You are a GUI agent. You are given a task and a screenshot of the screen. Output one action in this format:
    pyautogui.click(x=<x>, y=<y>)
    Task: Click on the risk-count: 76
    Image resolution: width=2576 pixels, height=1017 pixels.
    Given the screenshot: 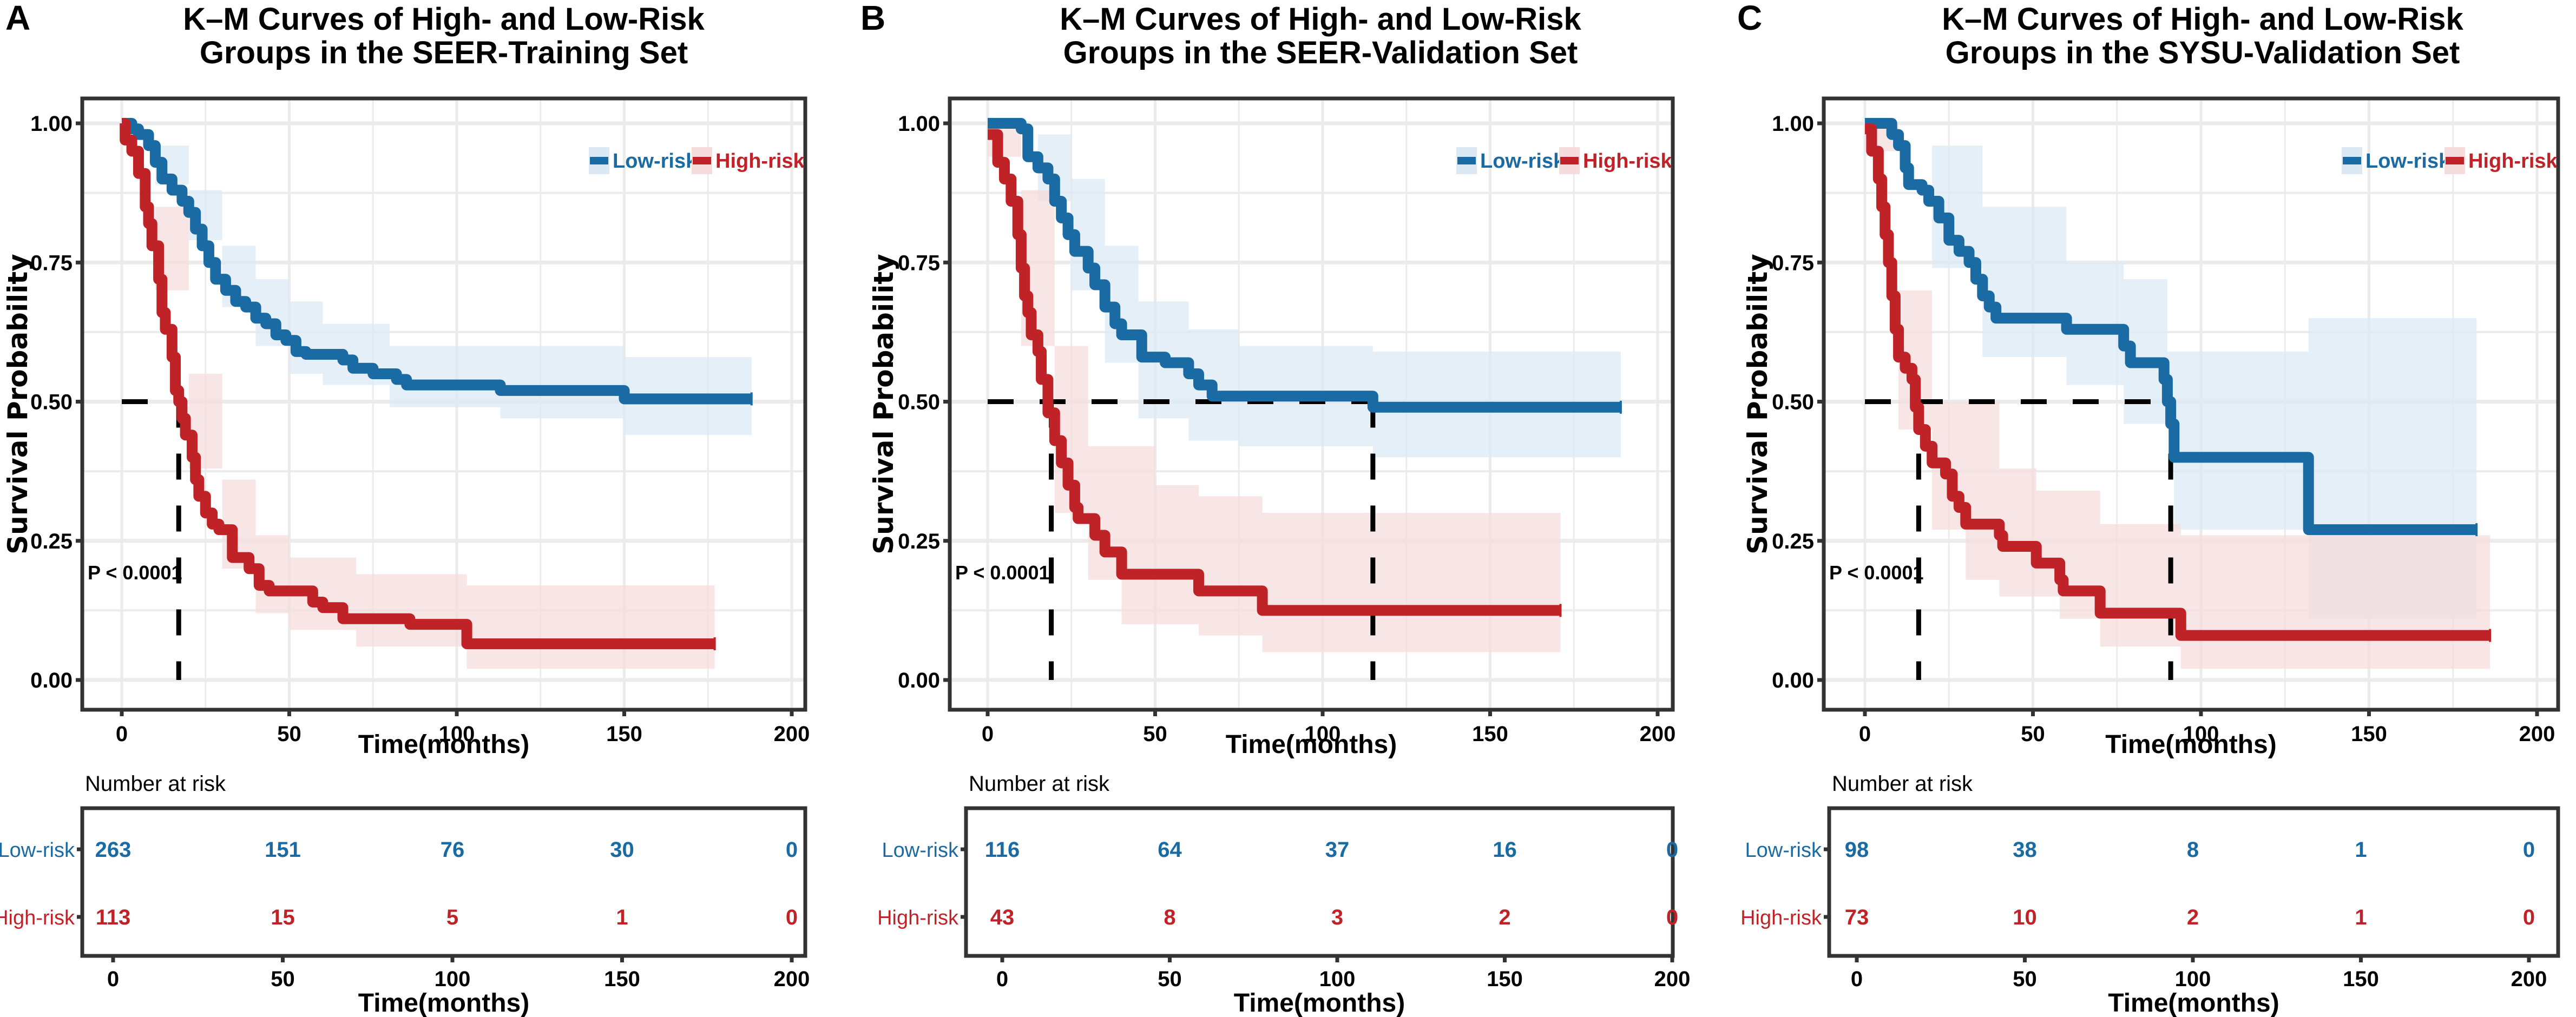 What is the action you would take?
    pyautogui.click(x=453, y=850)
    